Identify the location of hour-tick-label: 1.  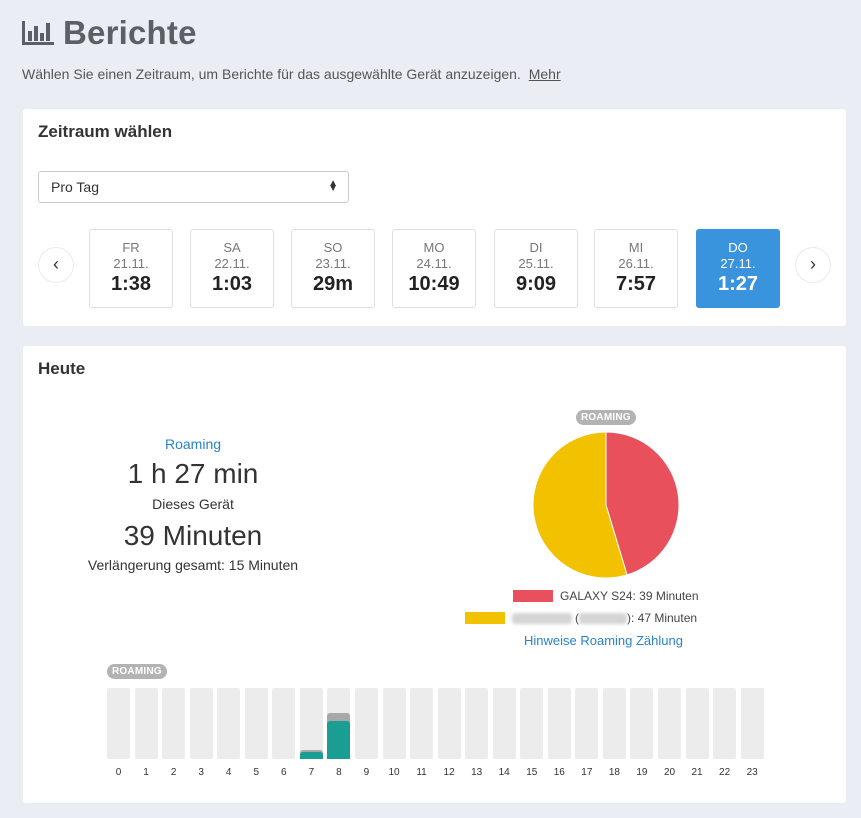
(146, 772).